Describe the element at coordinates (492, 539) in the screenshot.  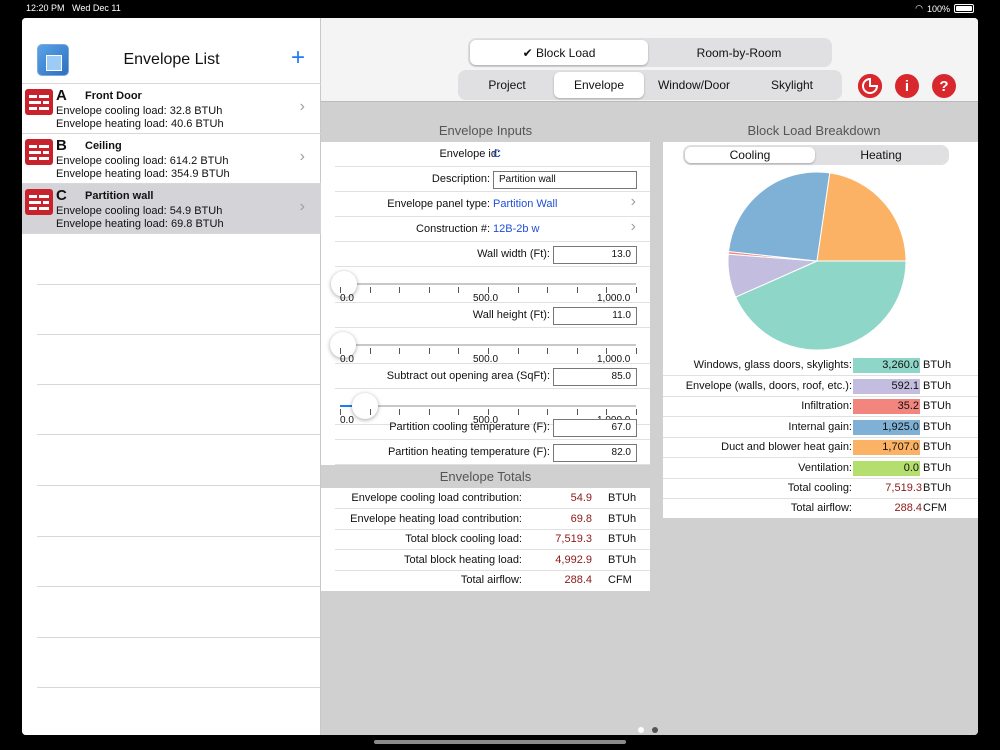
I see `totals-row: Total block cooling load: 7,519.3 BTUh` at that location.